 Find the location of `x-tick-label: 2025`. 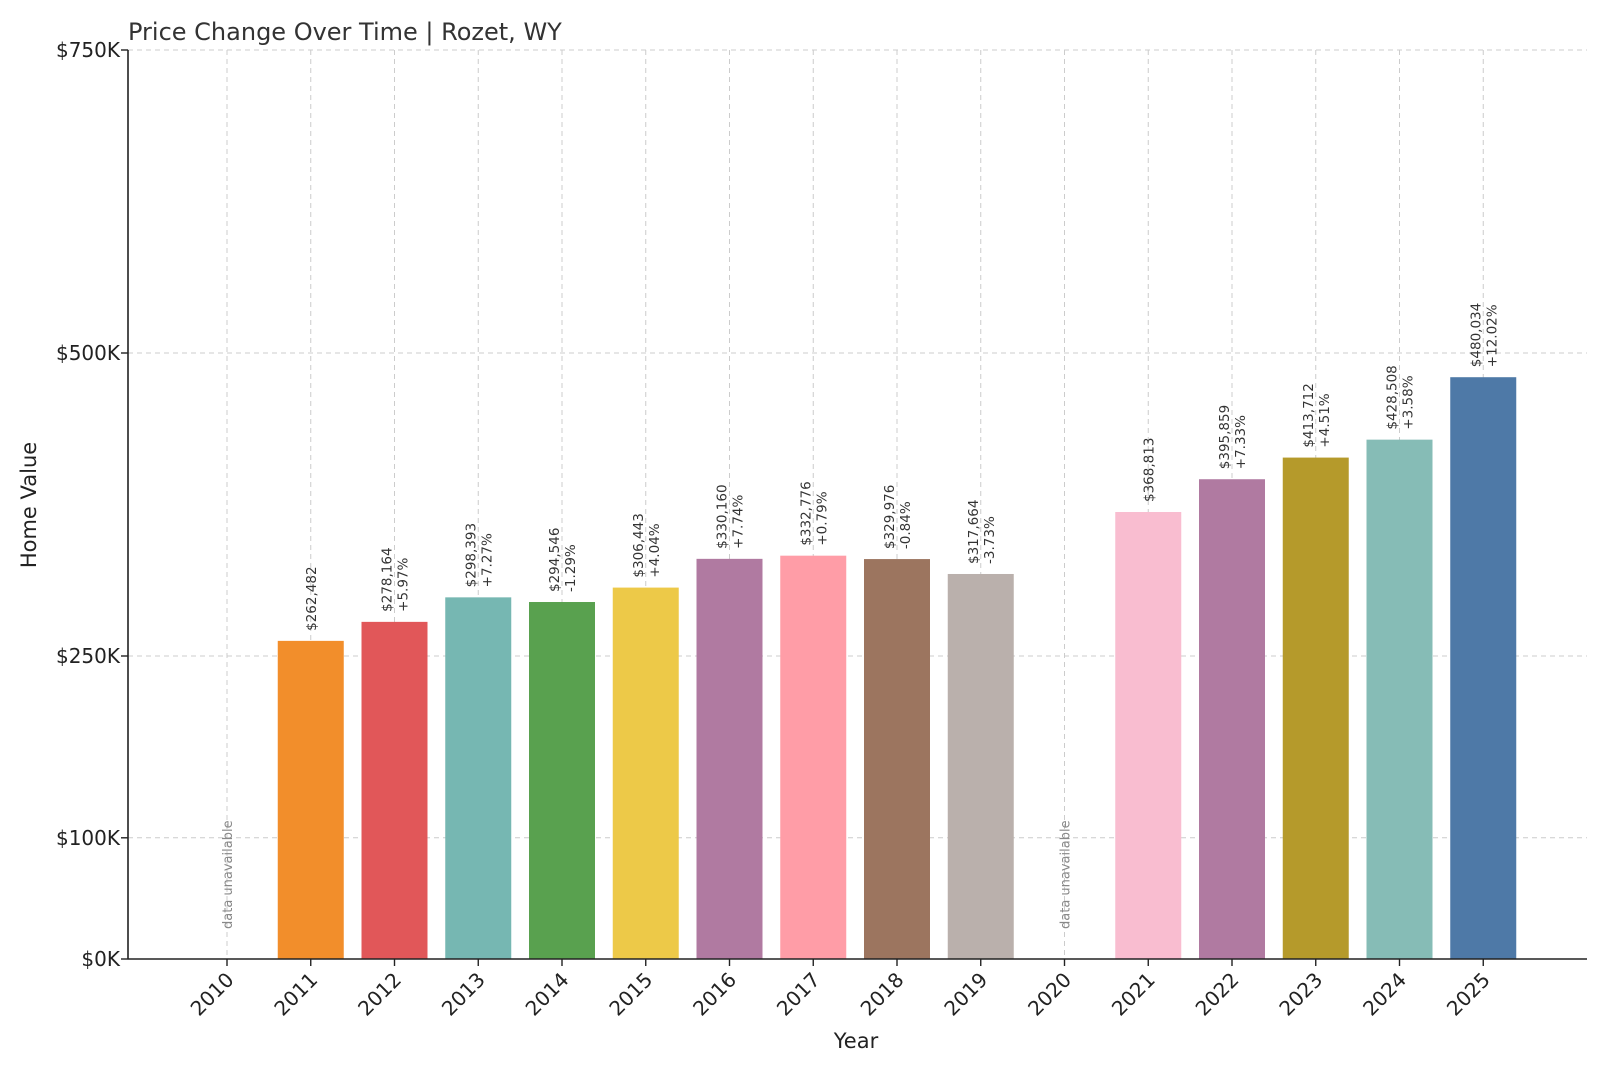

x-tick-label: 2025 is located at coordinates (1468, 994).